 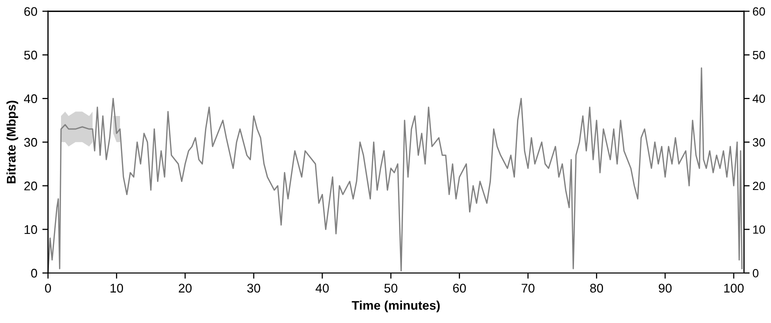 What do you see at coordinates (391, 288) in the screenshot?
I see `x-tick-label: 50` at bounding box center [391, 288].